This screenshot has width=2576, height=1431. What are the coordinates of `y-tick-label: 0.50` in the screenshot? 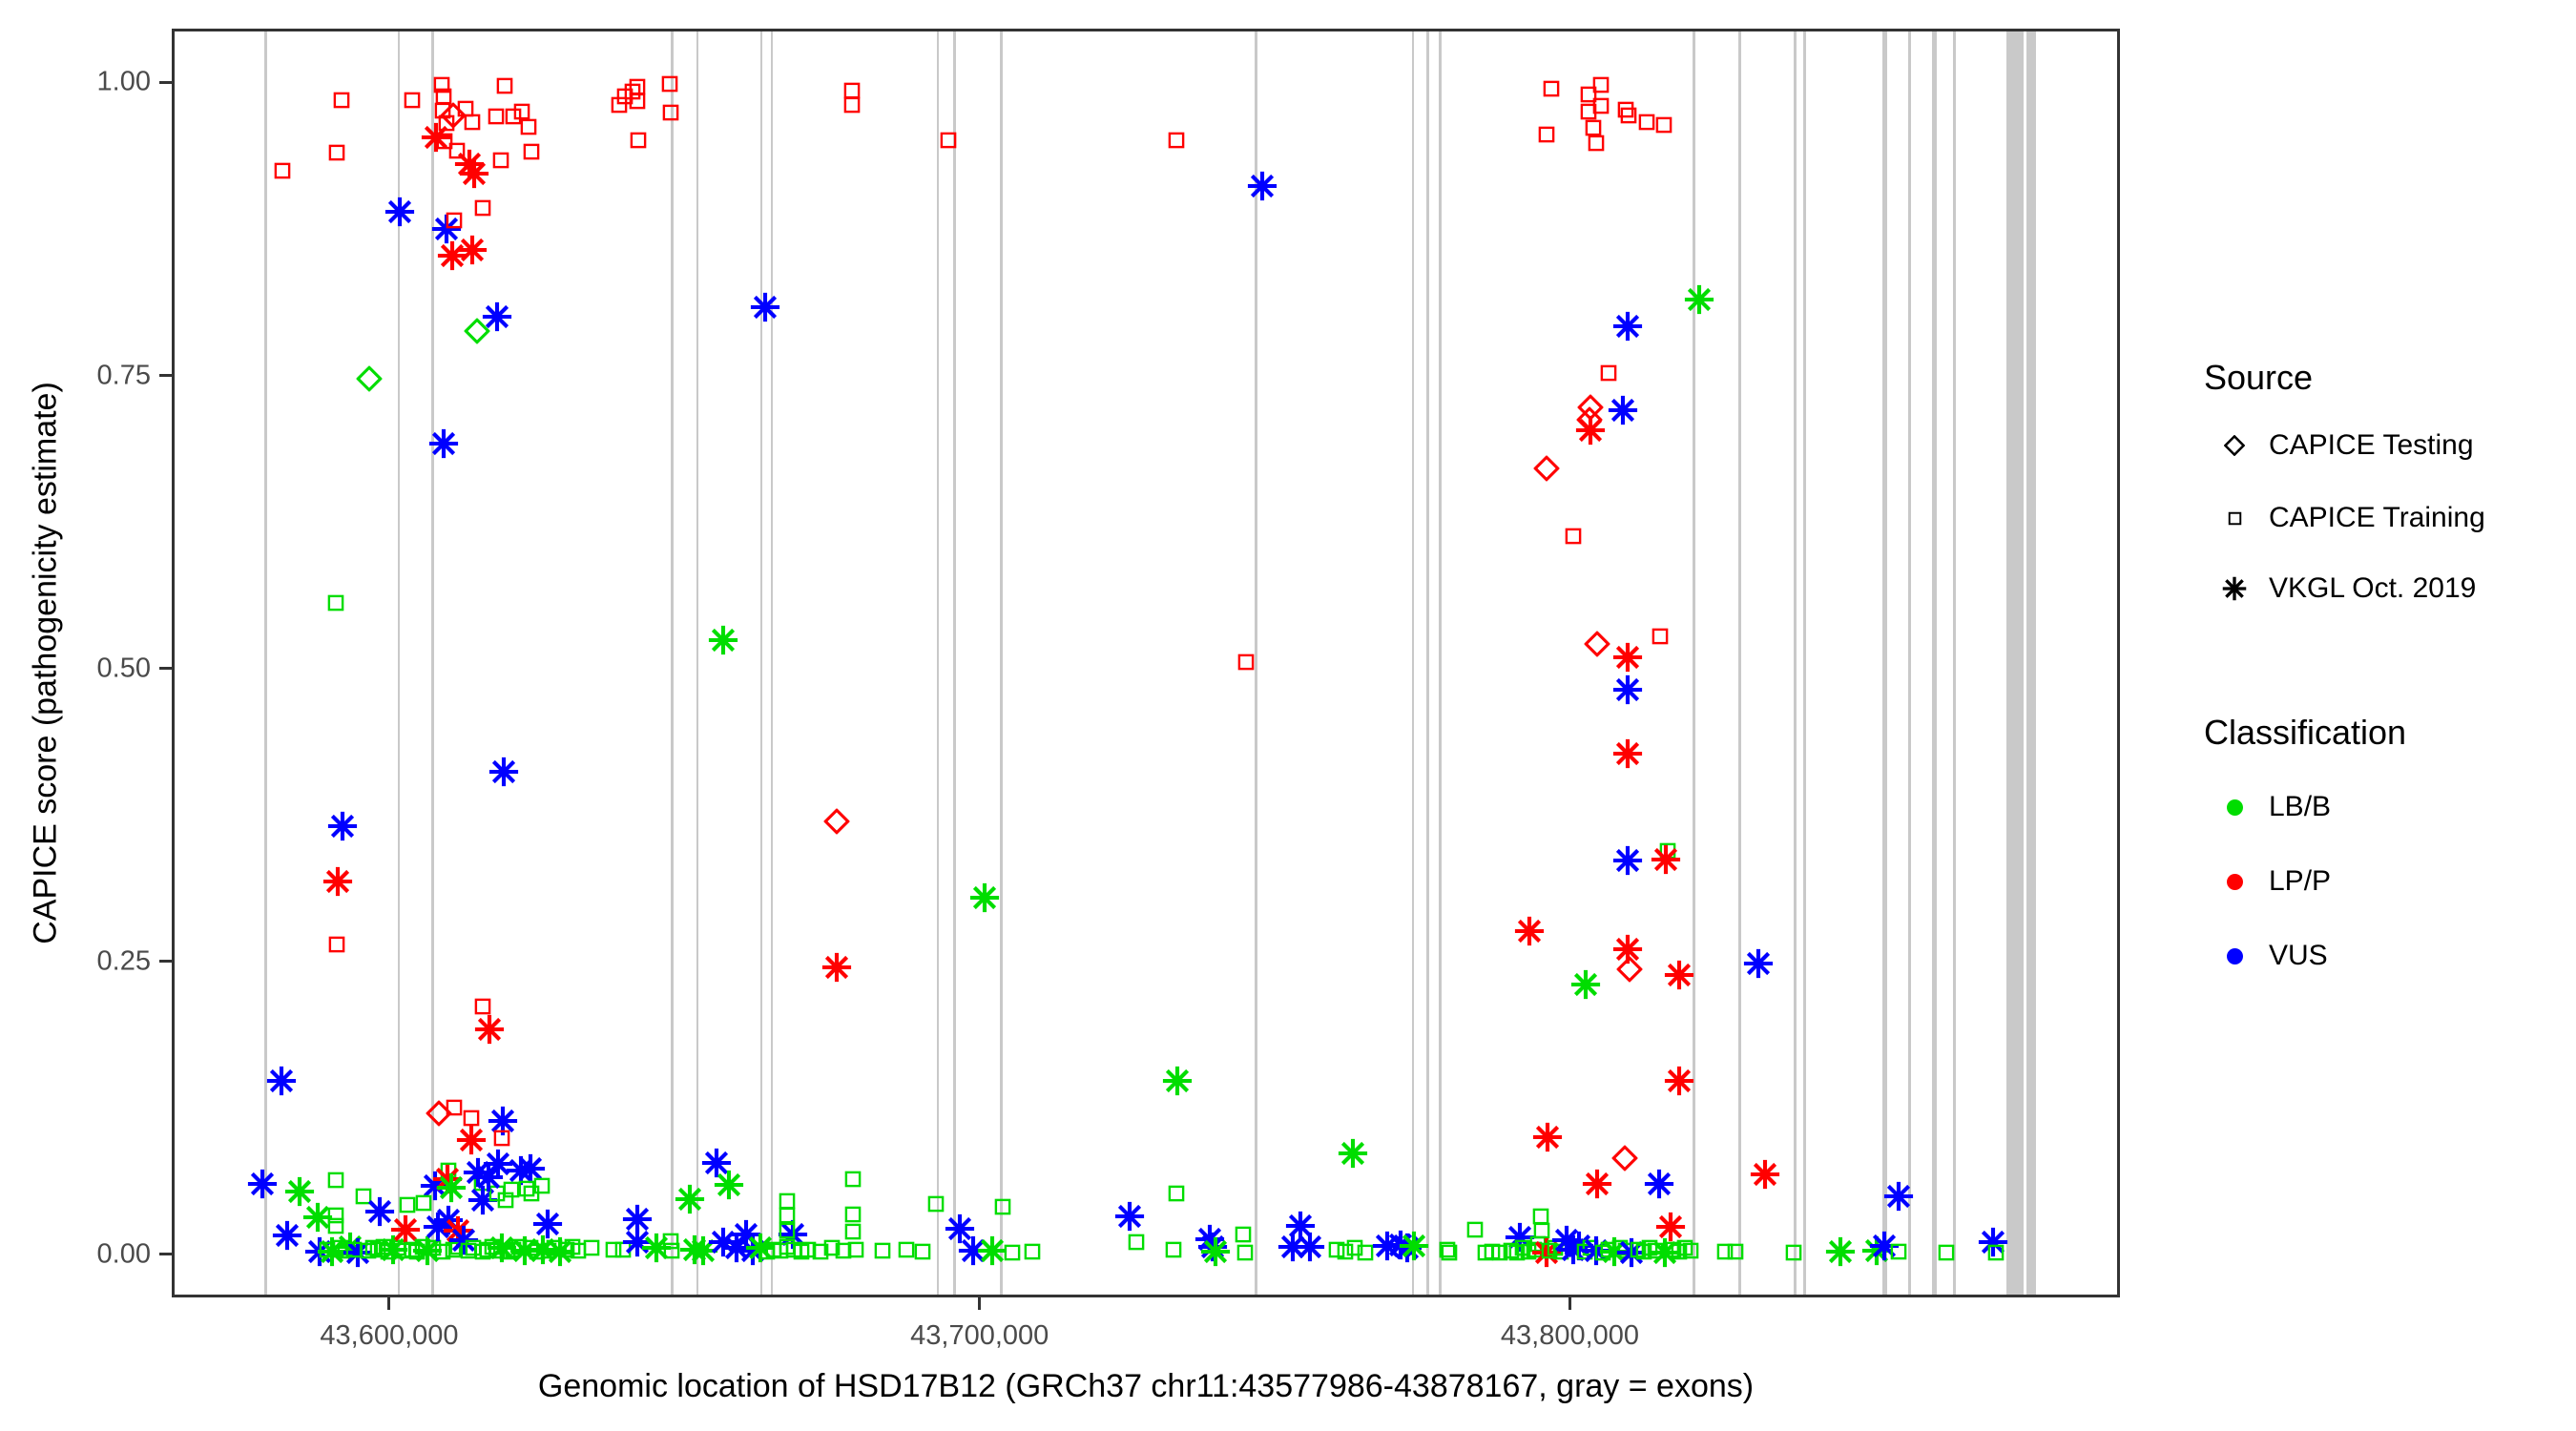 It's located at (123, 668).